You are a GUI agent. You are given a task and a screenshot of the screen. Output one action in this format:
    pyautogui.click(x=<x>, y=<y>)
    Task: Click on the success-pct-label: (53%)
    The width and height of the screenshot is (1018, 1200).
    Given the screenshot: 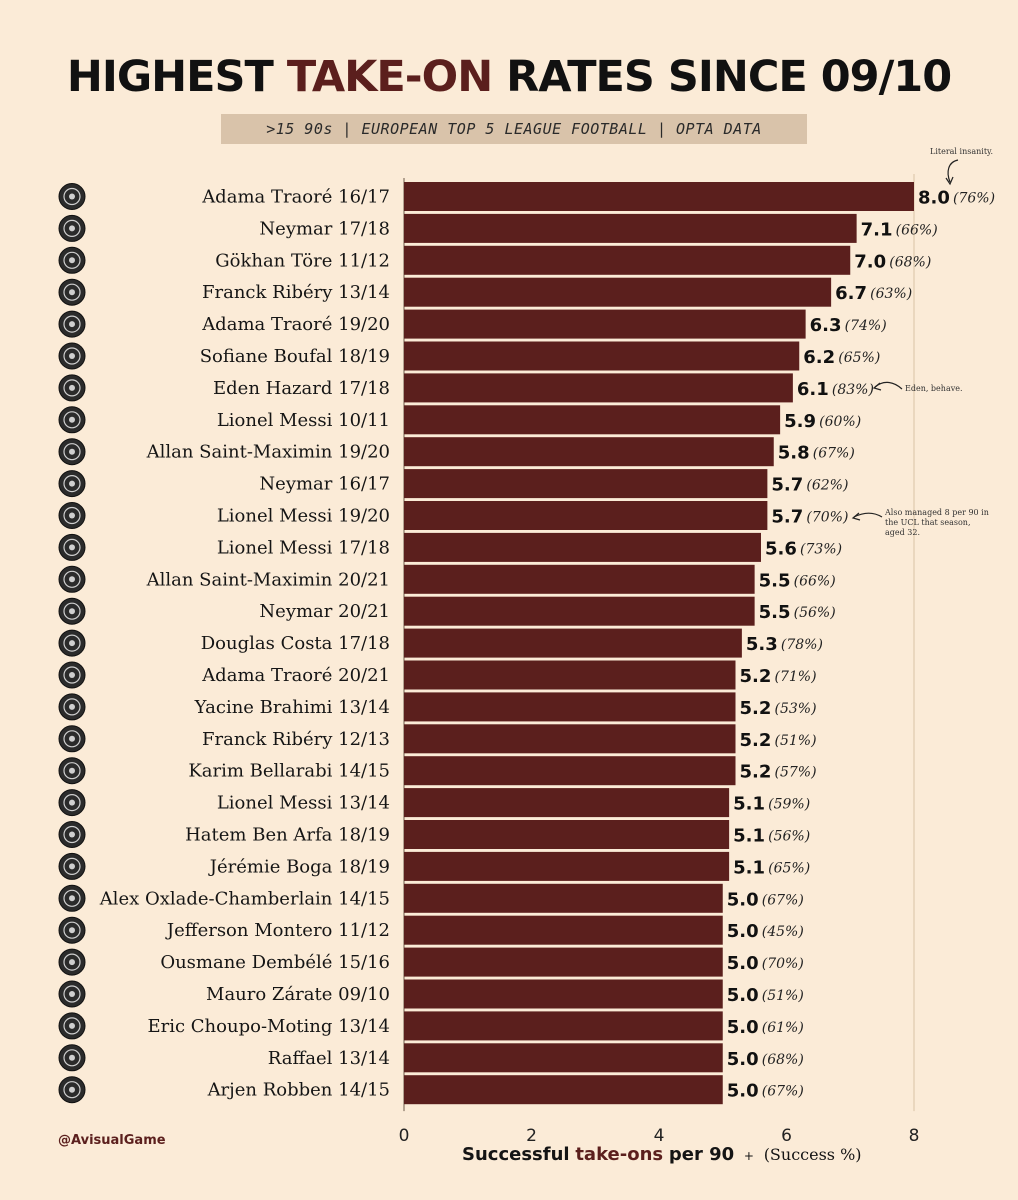 What is the action you would take?
    pyautogui.click(x=796, y=709)
    